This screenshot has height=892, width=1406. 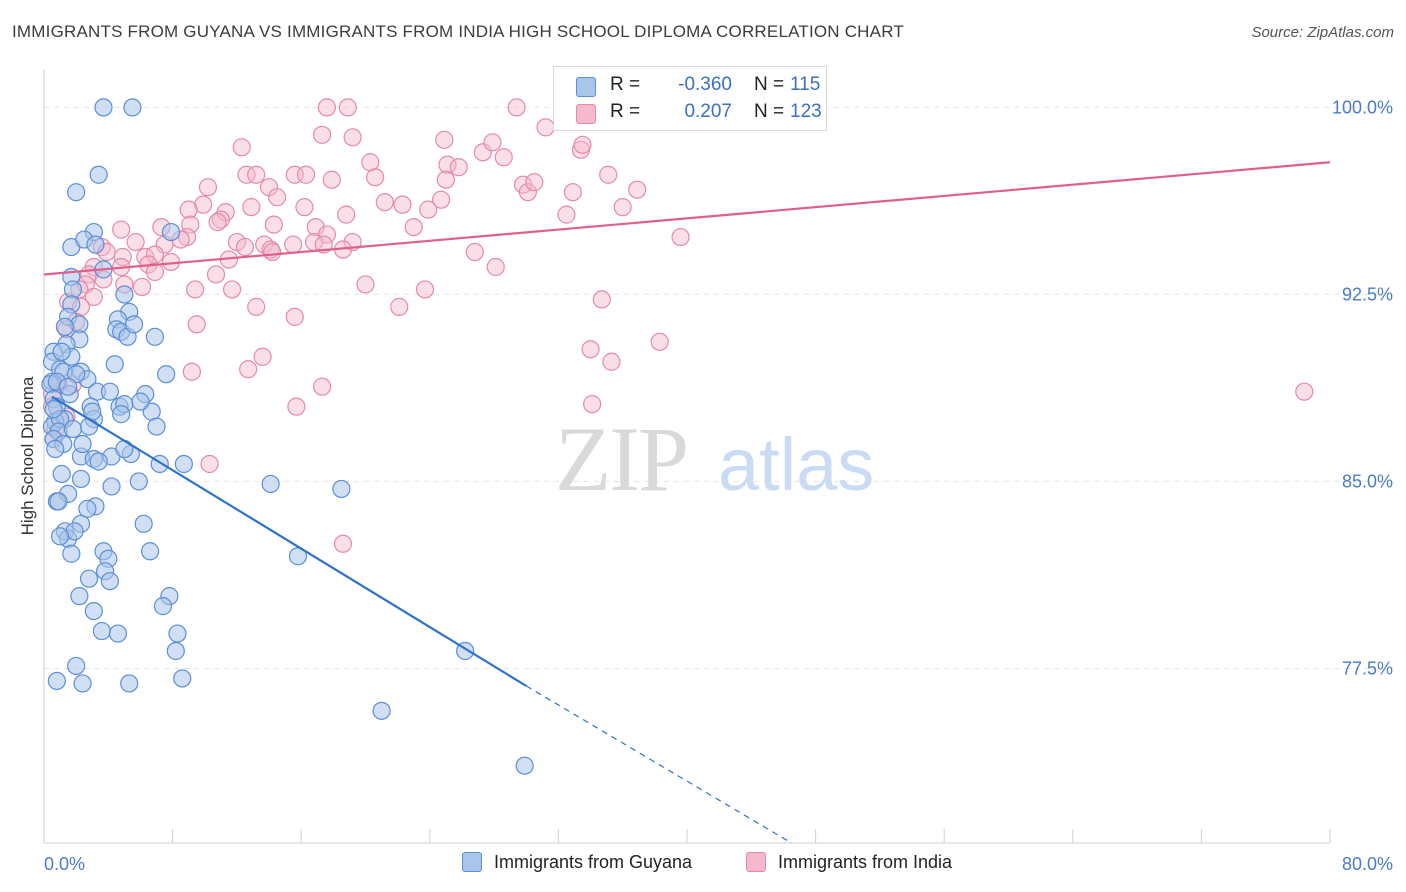 I want to click on y-tick-label: 92.5%, so click(x=1367, y=294).